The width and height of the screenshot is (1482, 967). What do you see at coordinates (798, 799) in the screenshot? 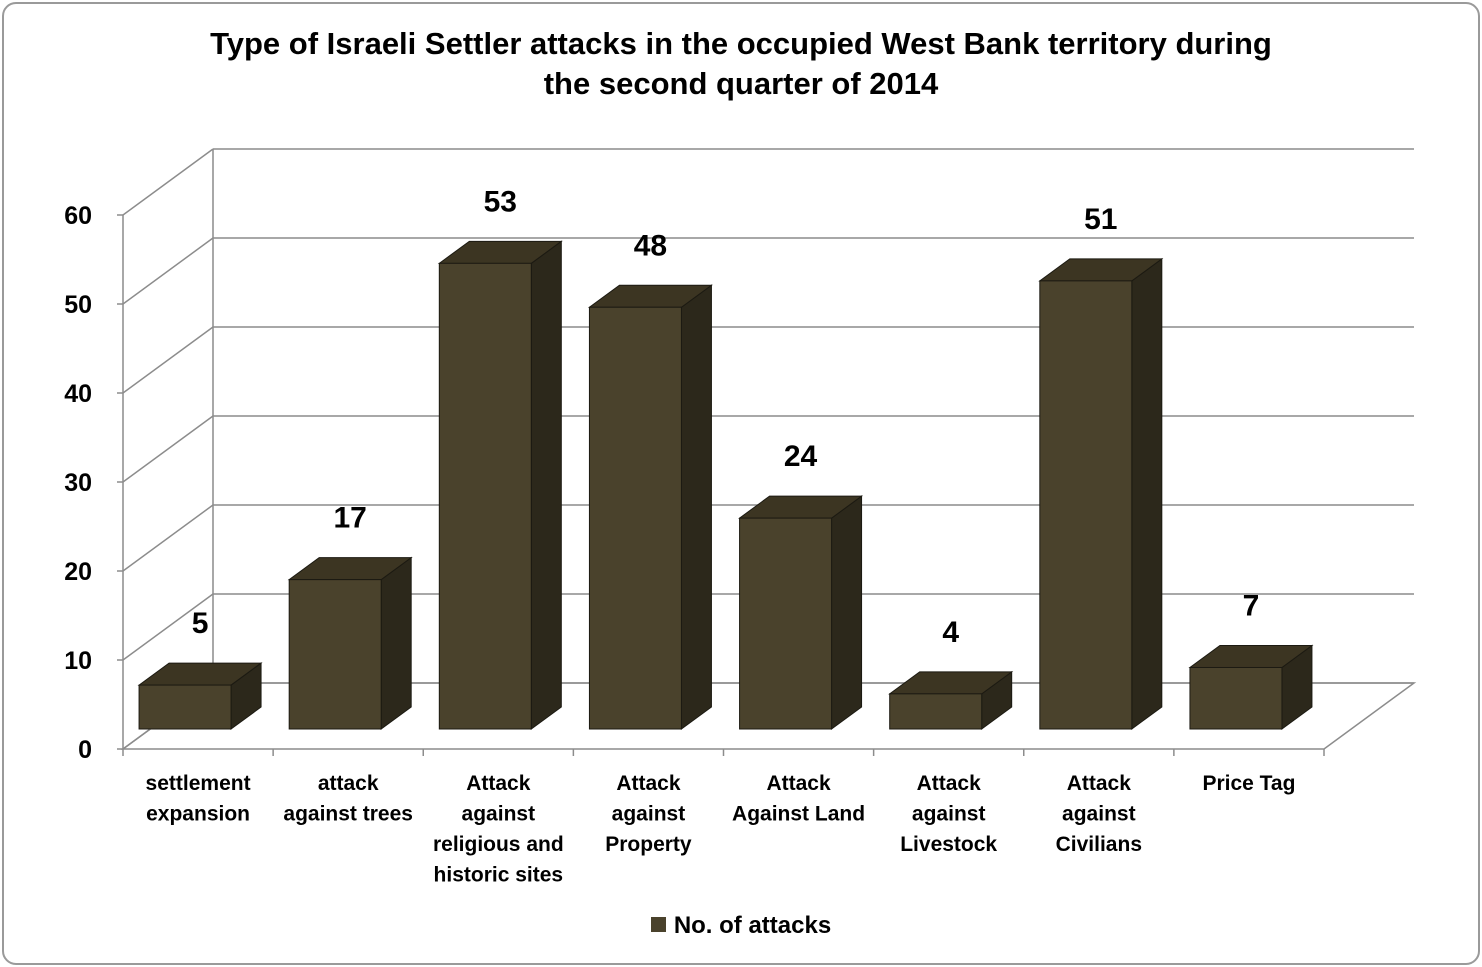
I see `x-tick-label-4: Attack Against Land` at bounding box center [798, 799].